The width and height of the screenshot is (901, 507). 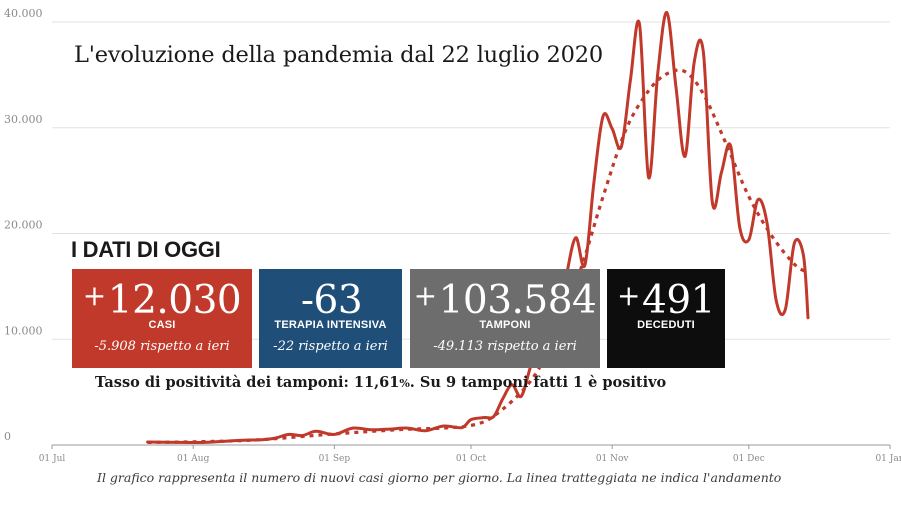 What do you see at coordinates (505, 325) in the screenshot?
I see `card-swabs-label: TAMPONI` at bounding box center [505, 325].